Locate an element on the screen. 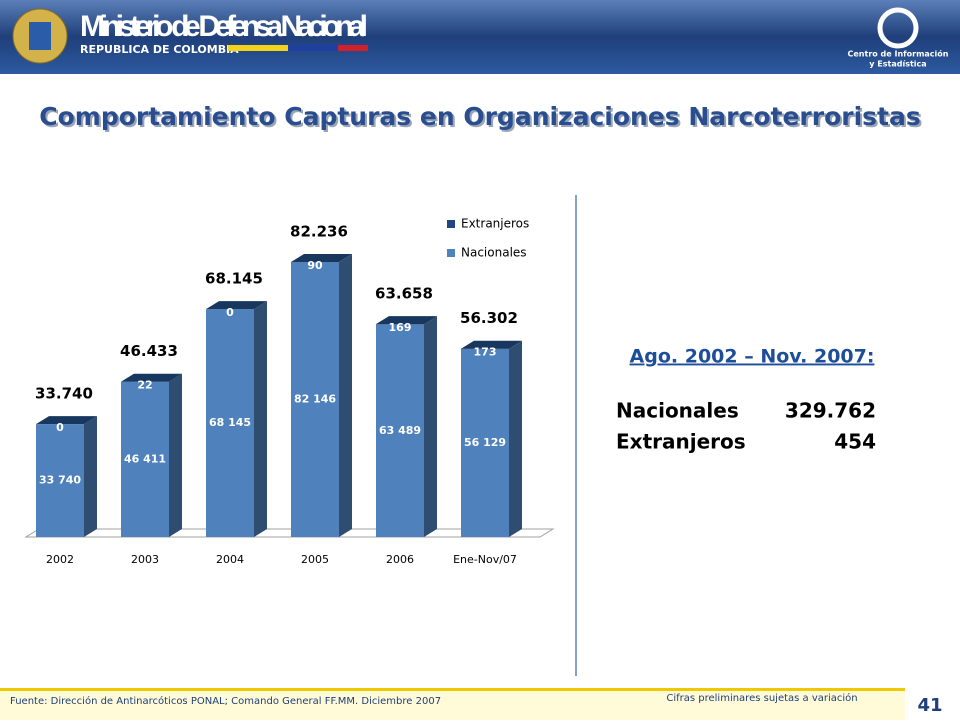 This screenshot has width=960, height=724. value-label: 22 is located at coordinates (144, 385).